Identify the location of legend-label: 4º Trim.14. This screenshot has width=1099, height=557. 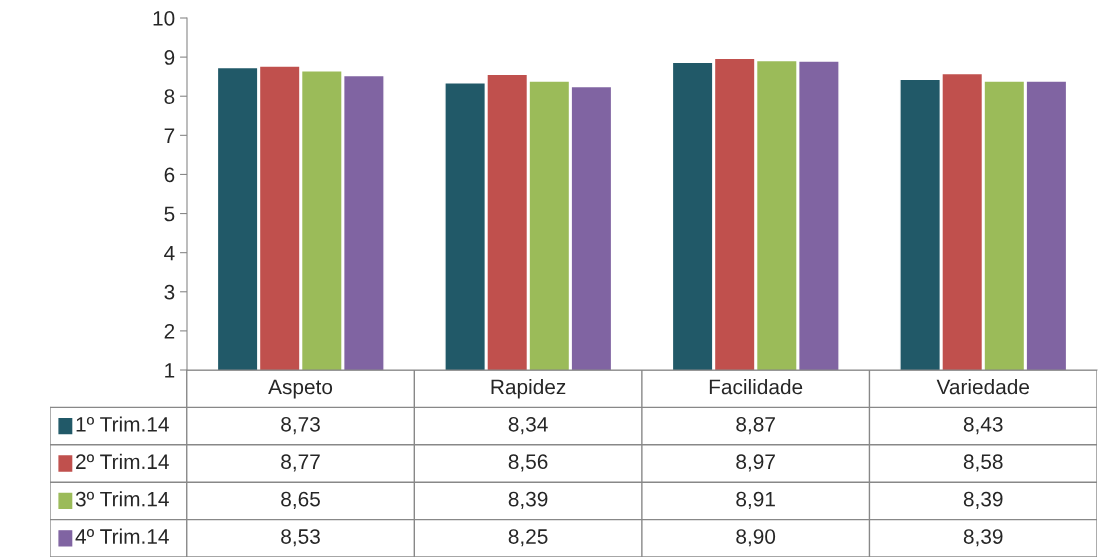
(122, 536).